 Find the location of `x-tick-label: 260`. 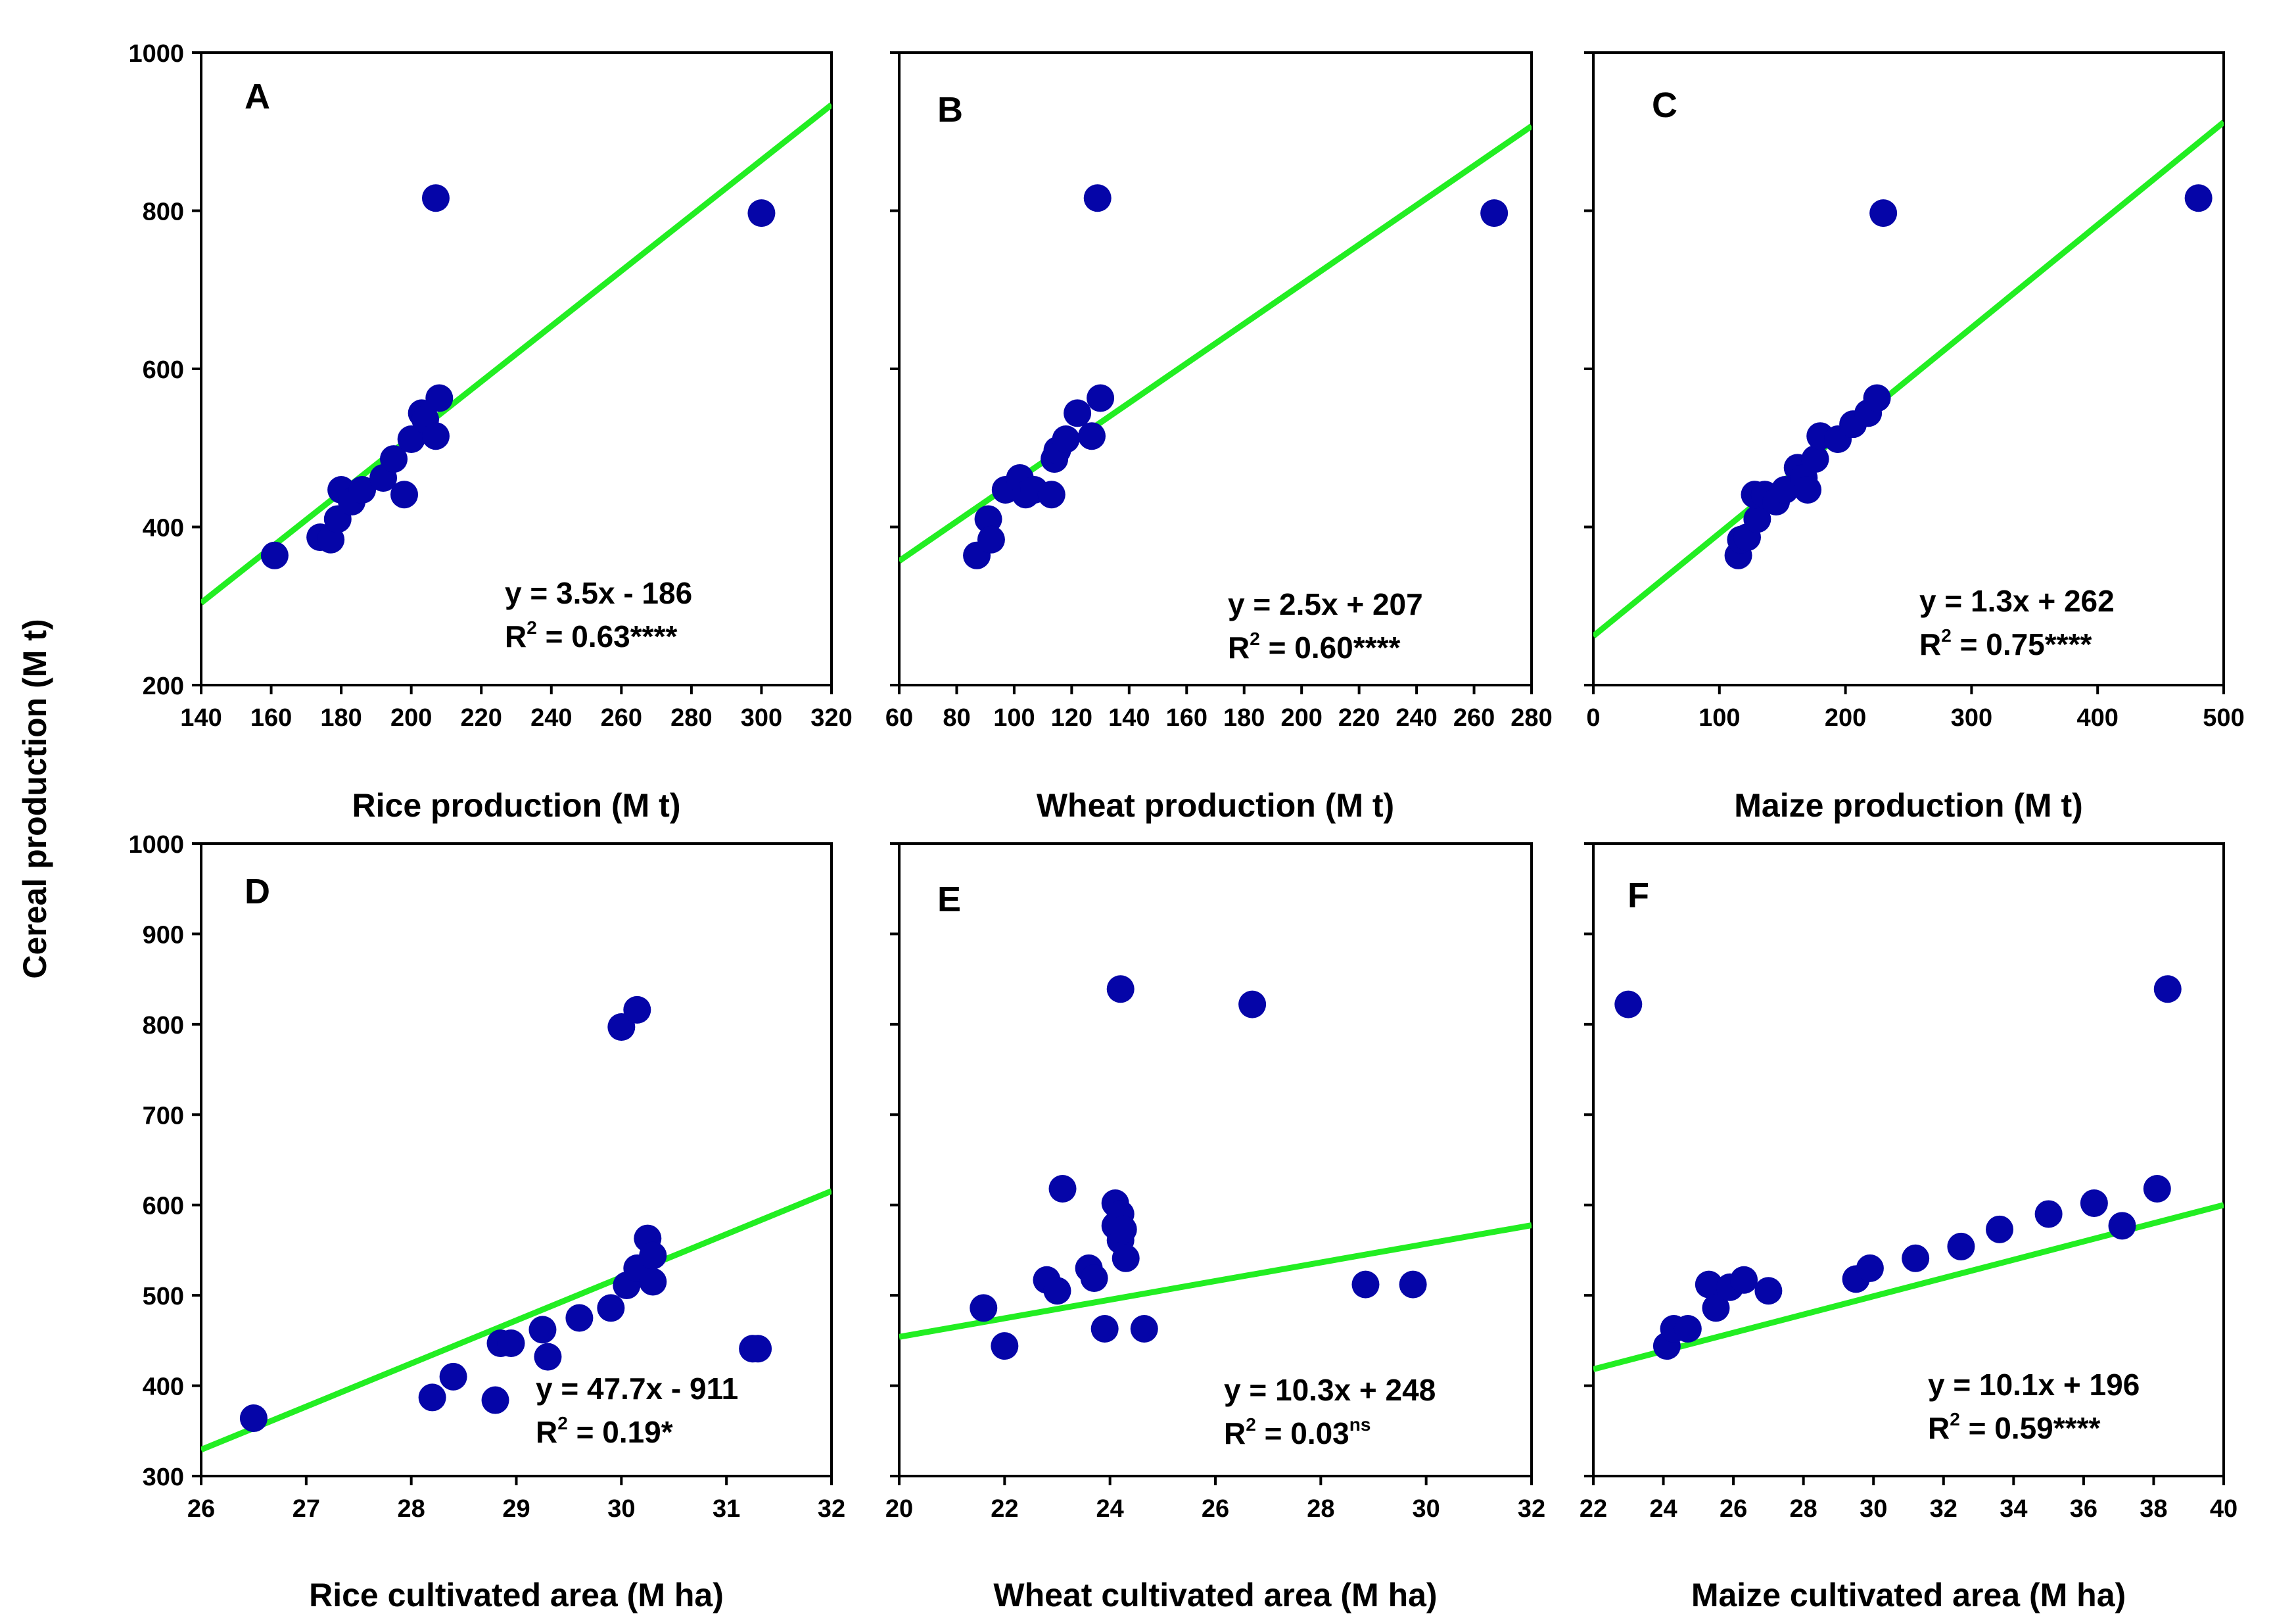

x-tick-label: 260 is located at coordinates (621, 718).